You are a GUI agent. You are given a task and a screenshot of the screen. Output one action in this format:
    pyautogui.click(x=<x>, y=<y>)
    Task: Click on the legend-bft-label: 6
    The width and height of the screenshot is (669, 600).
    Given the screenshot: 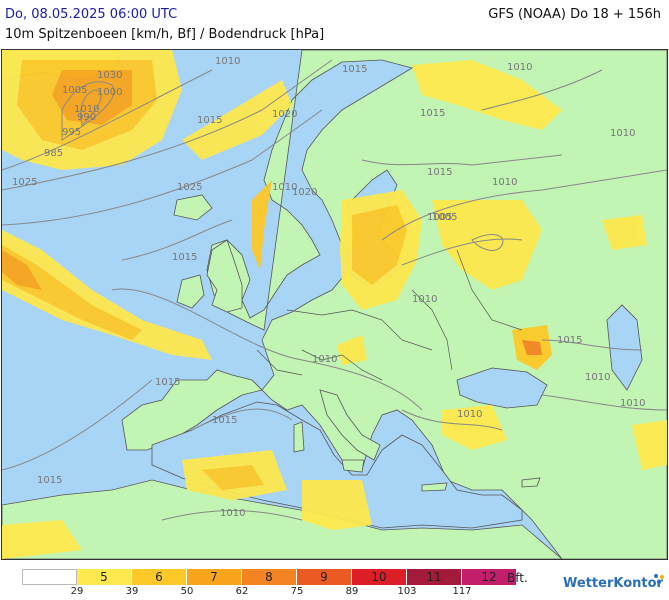 What is the action you would take?
    pyautogui.click(x=159, y=577)
    